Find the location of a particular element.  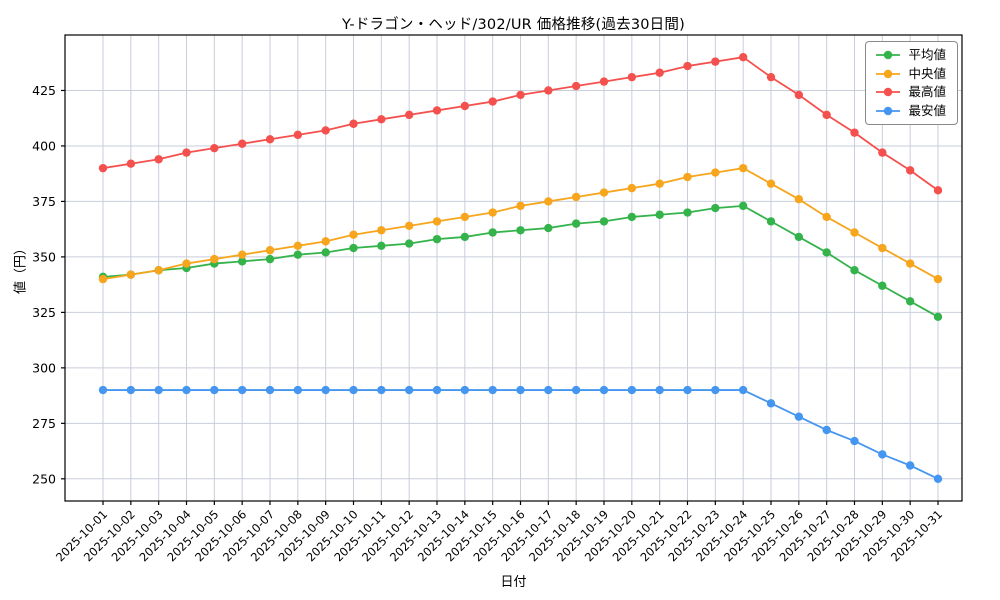

legend-label: 中央値 is located at coordinates (927, 73).